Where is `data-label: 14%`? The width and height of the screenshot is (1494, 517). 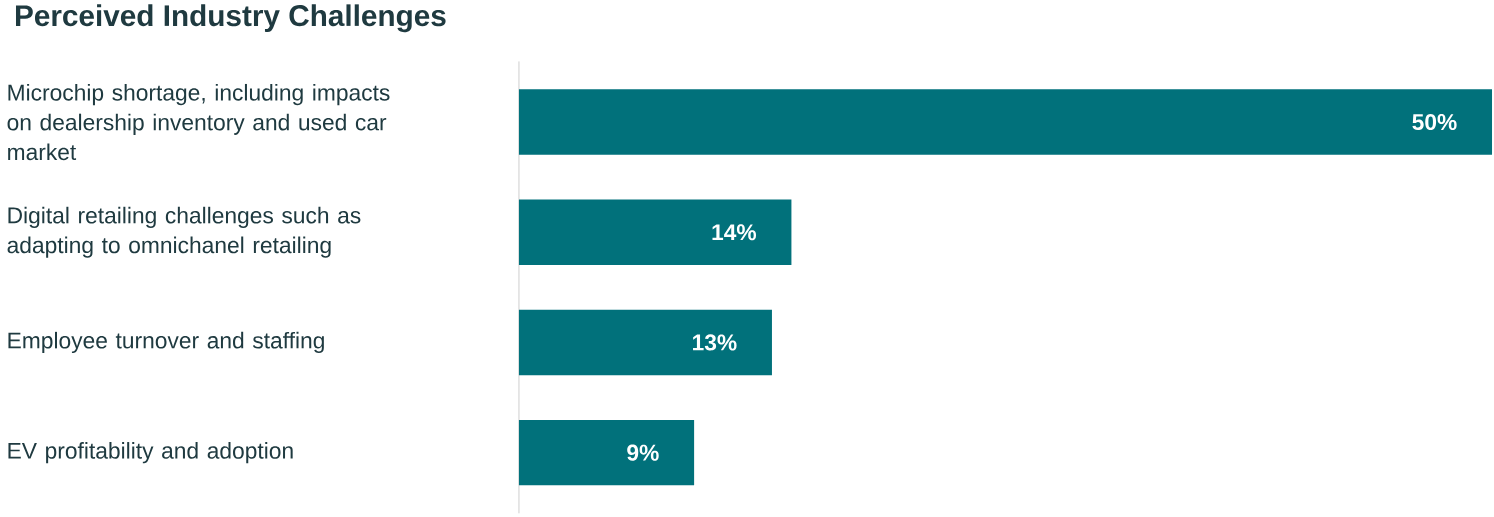 data-label: 14% is located at coordinates (734, 232).